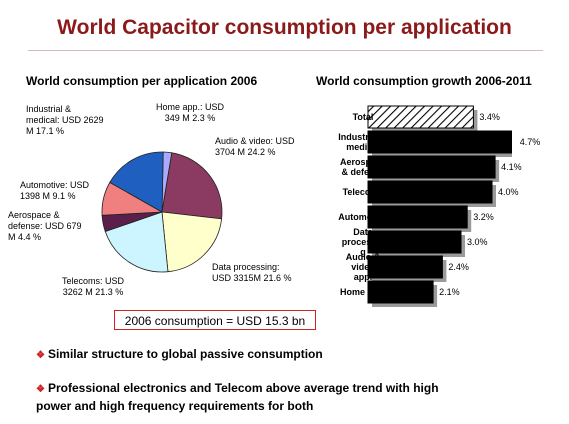 The height and width of the screenshot is (424, 569). What do you see at coordinates (511, 167) in the screenshot?
I see `bar-value-label: 4.1%` at bounding box center [511, 167].